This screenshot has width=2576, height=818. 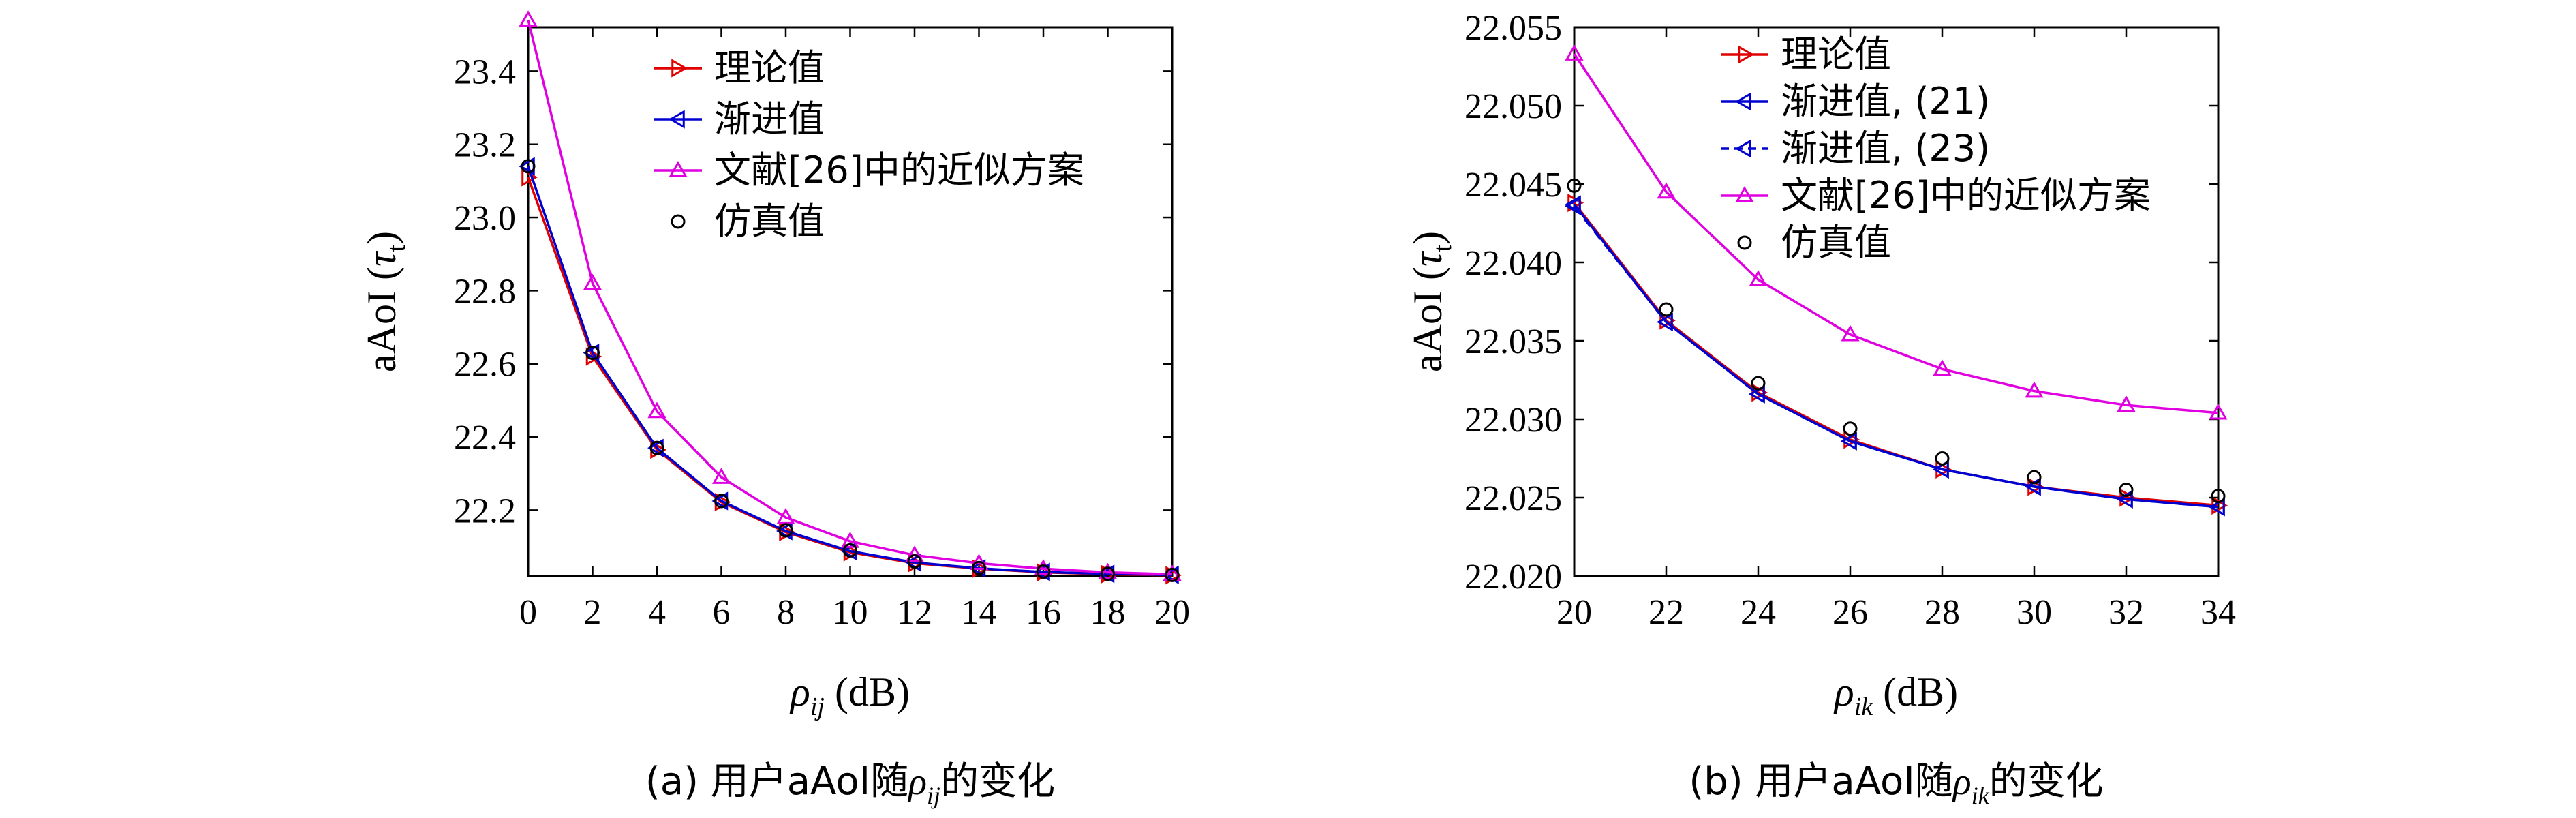 What do you see at coordinates (485, 291) in the screenshot?
I see `y-tick-label: 22.8` at bounding box center [485, 291].